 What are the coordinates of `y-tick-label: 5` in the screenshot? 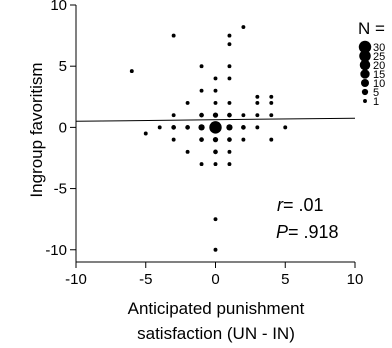 It's located at (63, 66).